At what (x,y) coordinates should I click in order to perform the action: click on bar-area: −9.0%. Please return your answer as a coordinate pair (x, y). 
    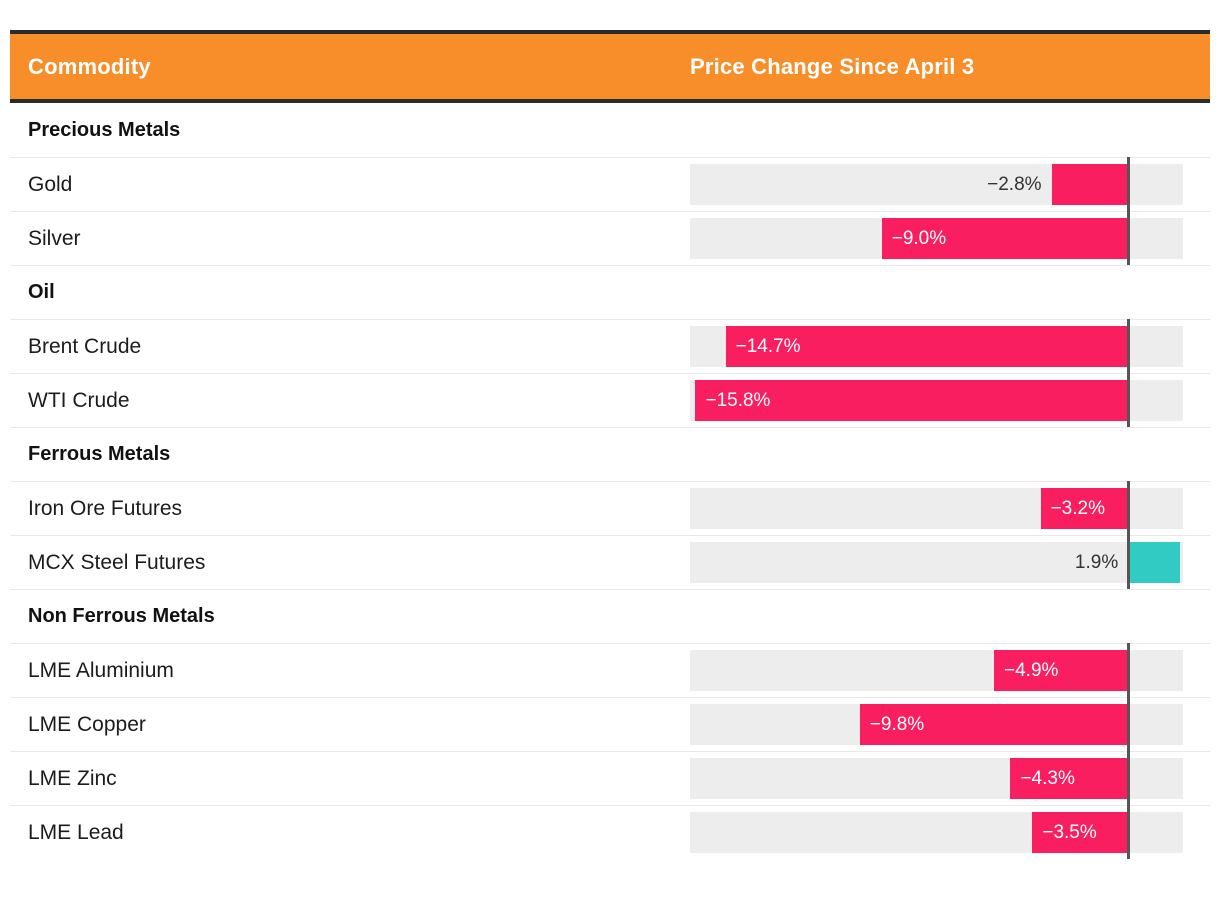
    Looking at the image, I should click on (936, 238).